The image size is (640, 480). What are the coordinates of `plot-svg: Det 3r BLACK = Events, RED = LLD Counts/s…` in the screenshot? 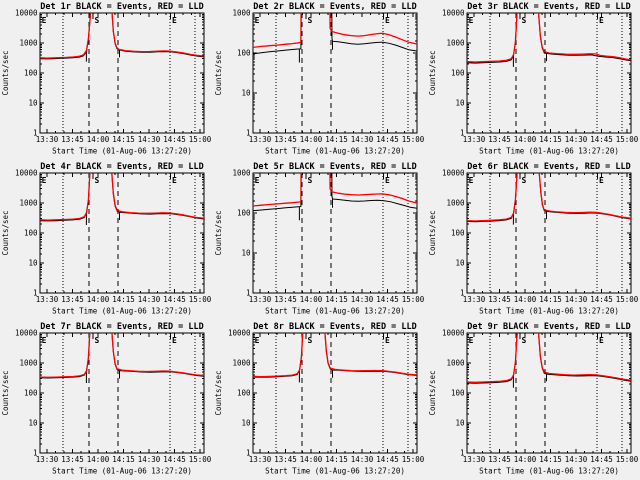 It's located at (533, 78).